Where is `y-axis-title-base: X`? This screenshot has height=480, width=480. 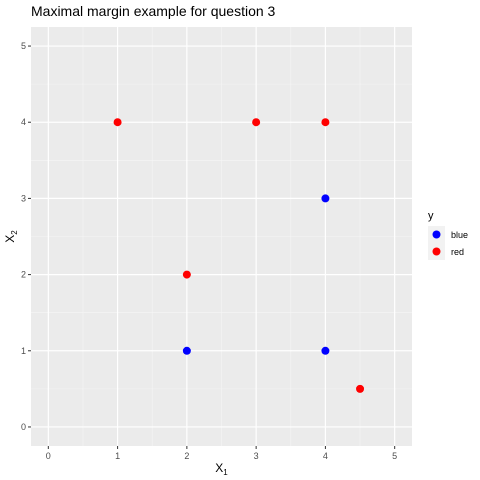 y-axis-title-base: X is located at coordinates (10, 239).